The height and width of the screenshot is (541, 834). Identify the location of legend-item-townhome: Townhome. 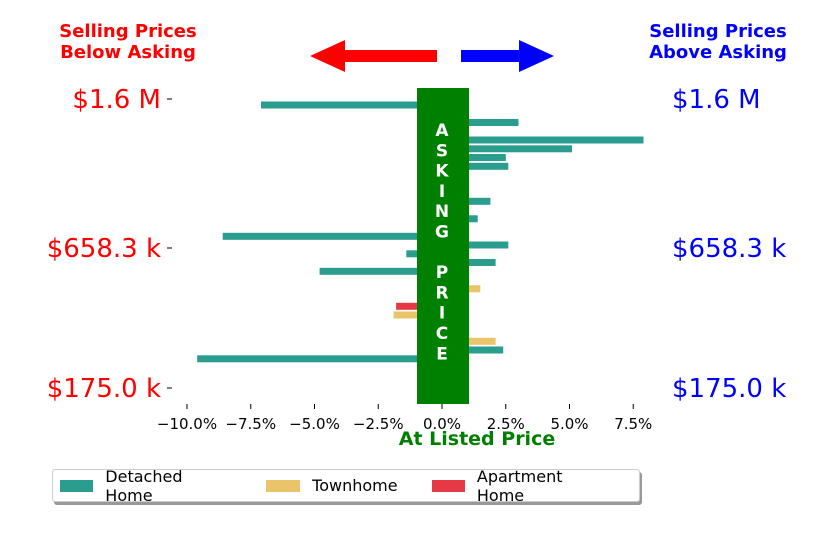
(332, 485).